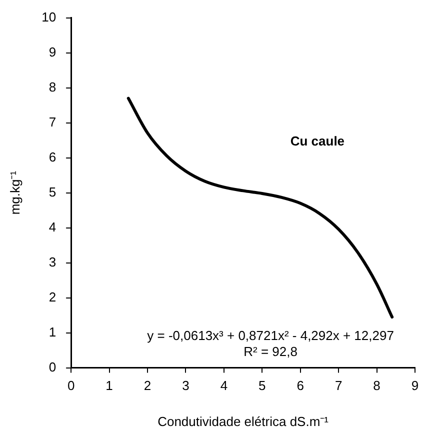  What do you see at coordinates (244, 421) in the screenshot?
I see `x-axis-title: Condutividade elétrica dS.m⁻¹` at bounding box center [244, 421].